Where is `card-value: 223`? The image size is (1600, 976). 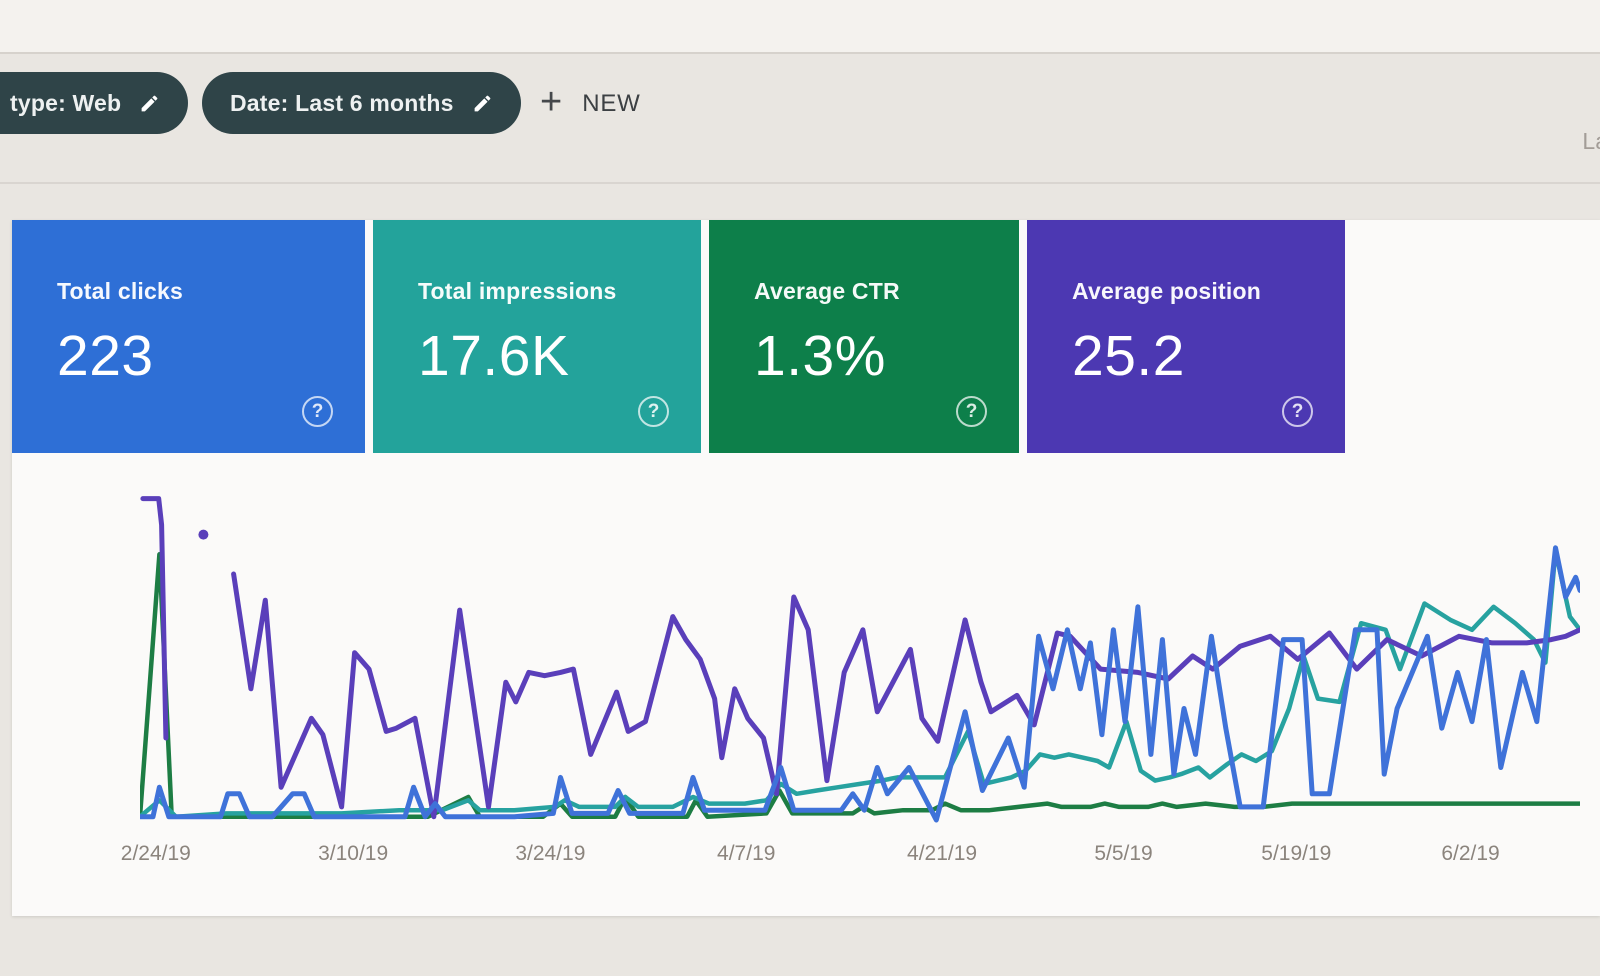 card-value: 223 is located at coordinates (105, 356).